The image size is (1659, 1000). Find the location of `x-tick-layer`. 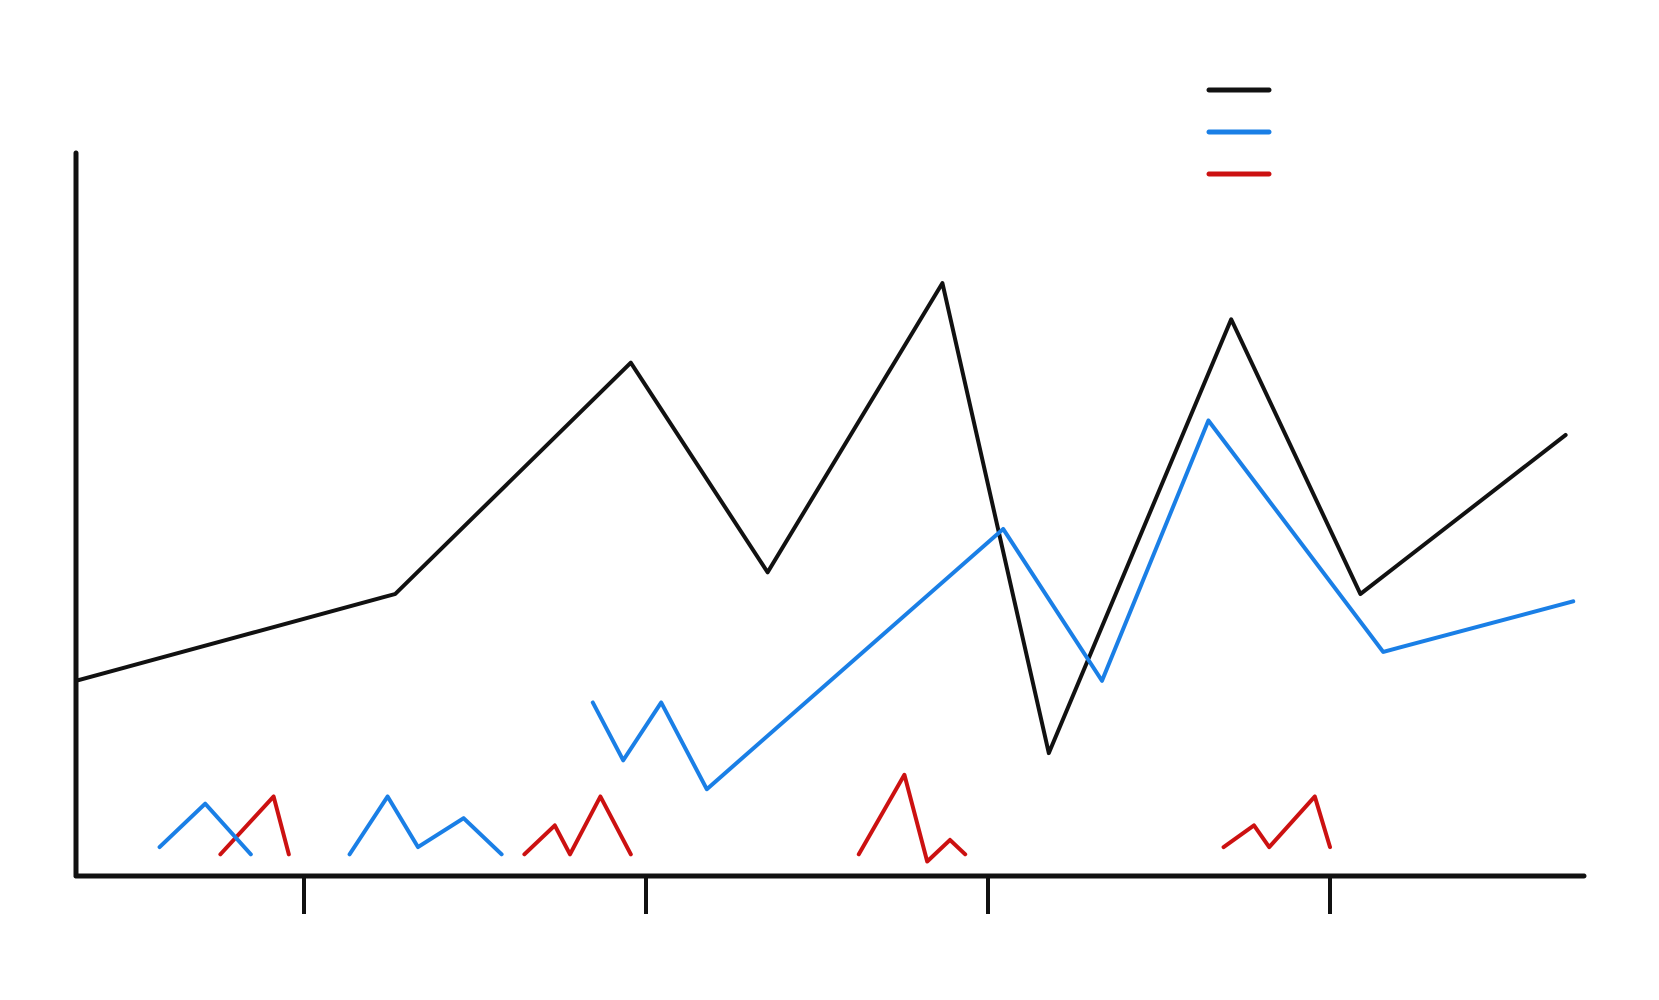

x-tick-layer is located at coordinates (817, 895).